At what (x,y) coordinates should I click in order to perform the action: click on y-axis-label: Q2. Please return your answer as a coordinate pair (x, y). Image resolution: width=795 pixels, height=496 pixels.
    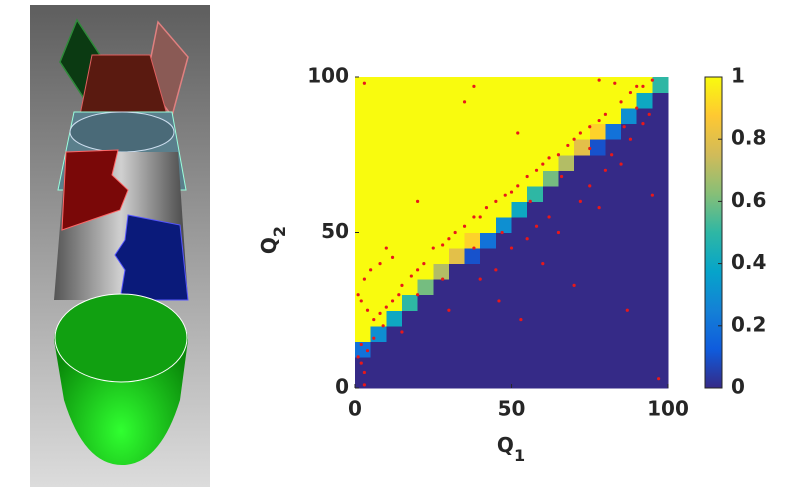
    Looking at the image, I should click on (273, 240).